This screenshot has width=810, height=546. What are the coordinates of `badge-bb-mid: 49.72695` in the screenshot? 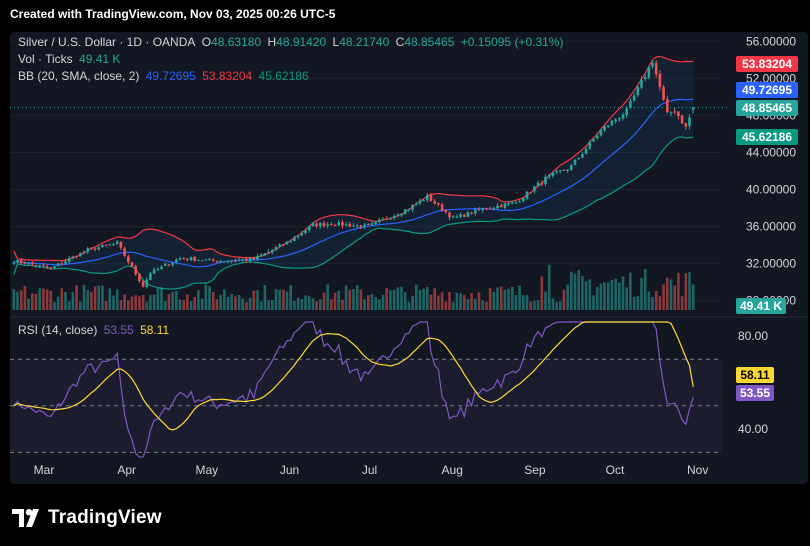 It's located at (767, 90).